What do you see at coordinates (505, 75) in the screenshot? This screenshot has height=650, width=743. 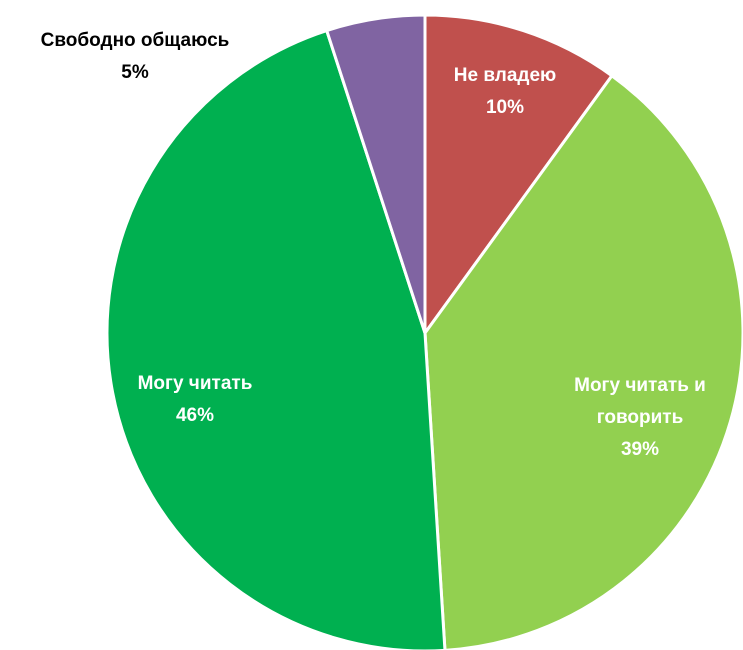 I see `category-label: Не владею` at bounding box center [505, 75].